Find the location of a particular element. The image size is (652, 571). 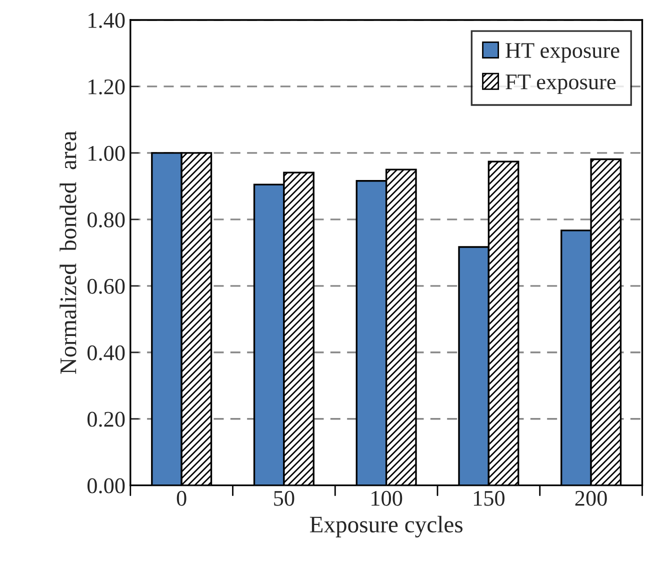

x-tick-label: 150 is located at coordinates (489, 498).